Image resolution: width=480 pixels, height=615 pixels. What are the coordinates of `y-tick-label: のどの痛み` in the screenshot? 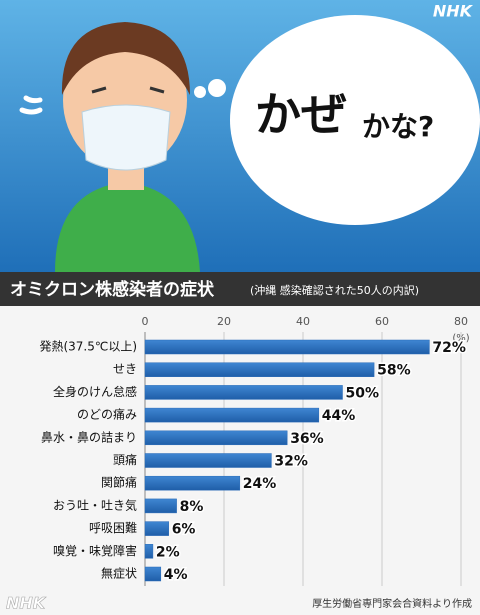 It's located at (107, 414).